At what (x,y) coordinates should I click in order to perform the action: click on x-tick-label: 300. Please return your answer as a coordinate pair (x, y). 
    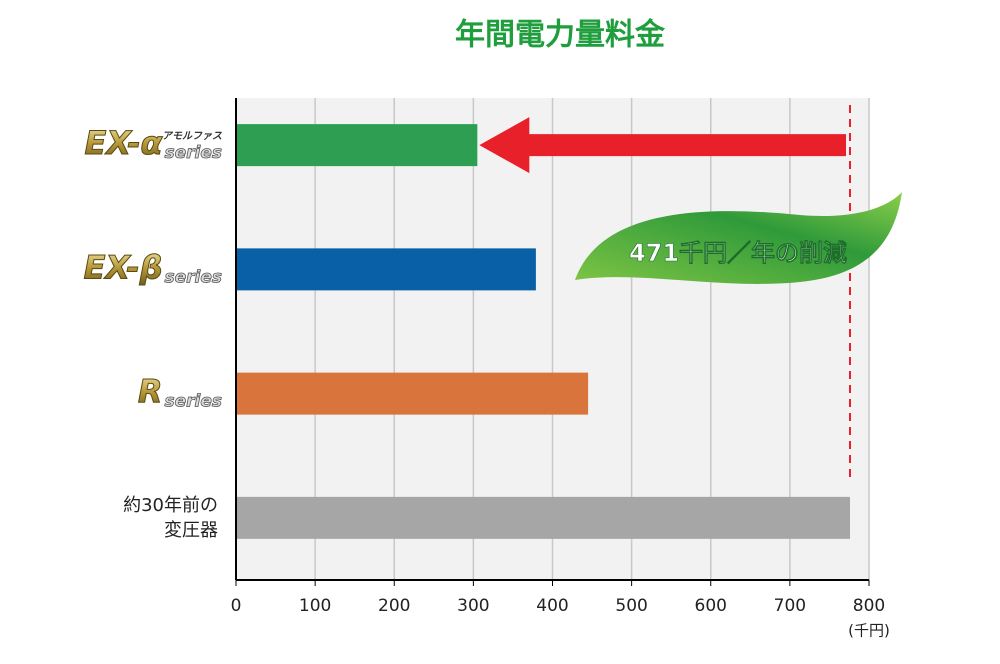
    Looking at the image, I should click on (473, 606).